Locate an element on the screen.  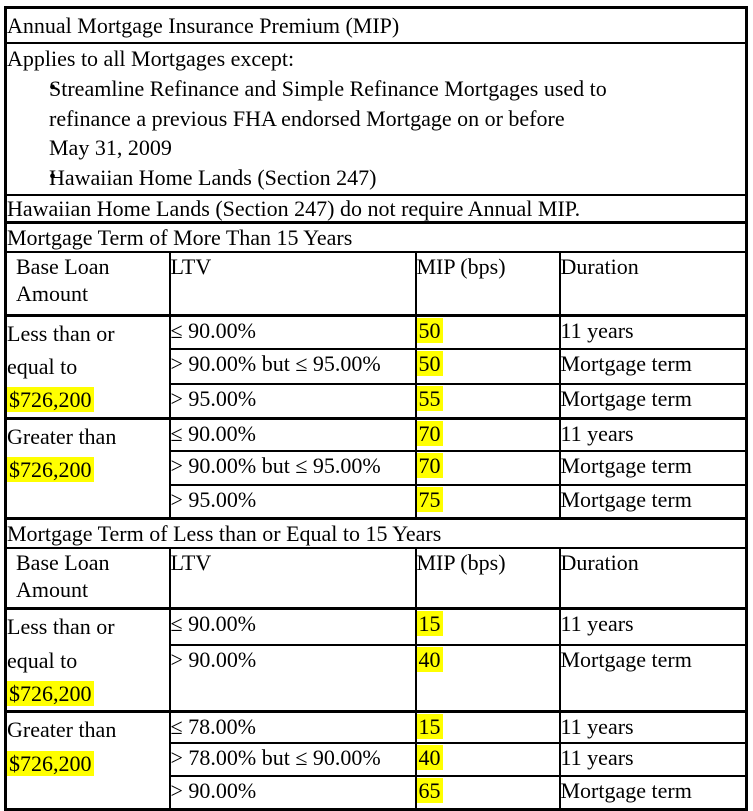
section-header-row: Mortgage Term of More Than 15 Years is located at coordinates (376, 237).